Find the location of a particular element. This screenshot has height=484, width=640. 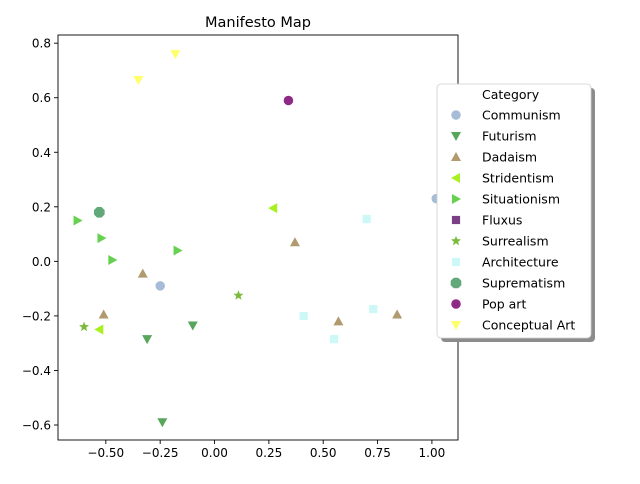

y-tick-label: 0.8 is located at coordinates (41, 44).